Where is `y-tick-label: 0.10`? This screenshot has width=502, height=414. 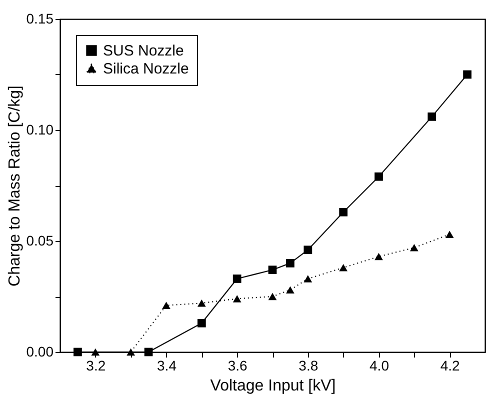
y-tick-label: 0.10 is located at coordinates (40, 130).